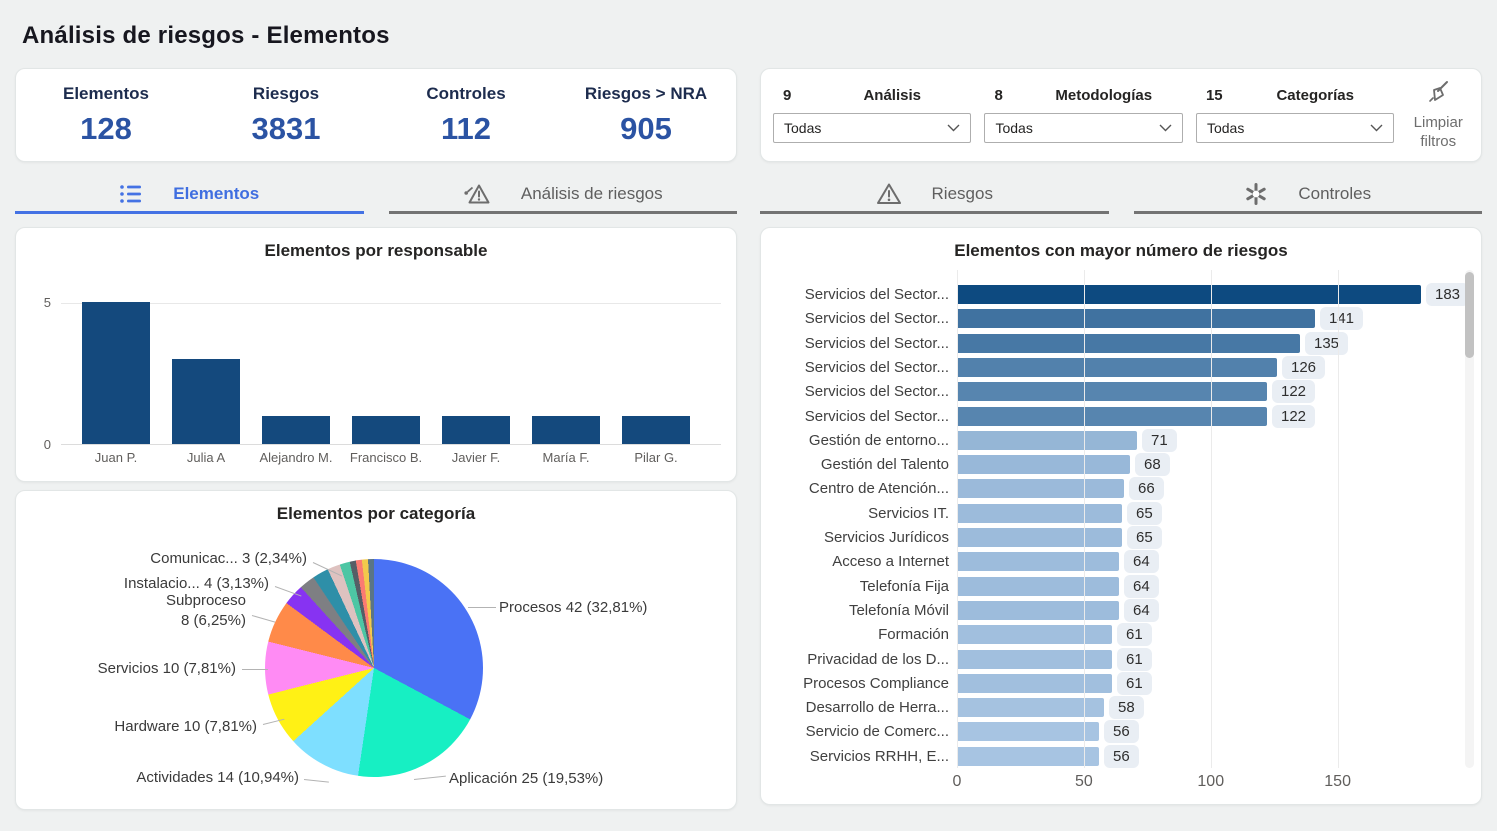 The image size is (1497, 831). Describe the element at coordinates (1083, 128) in the screenshot. I see `metodologias-dropdown: Todas` at that location.